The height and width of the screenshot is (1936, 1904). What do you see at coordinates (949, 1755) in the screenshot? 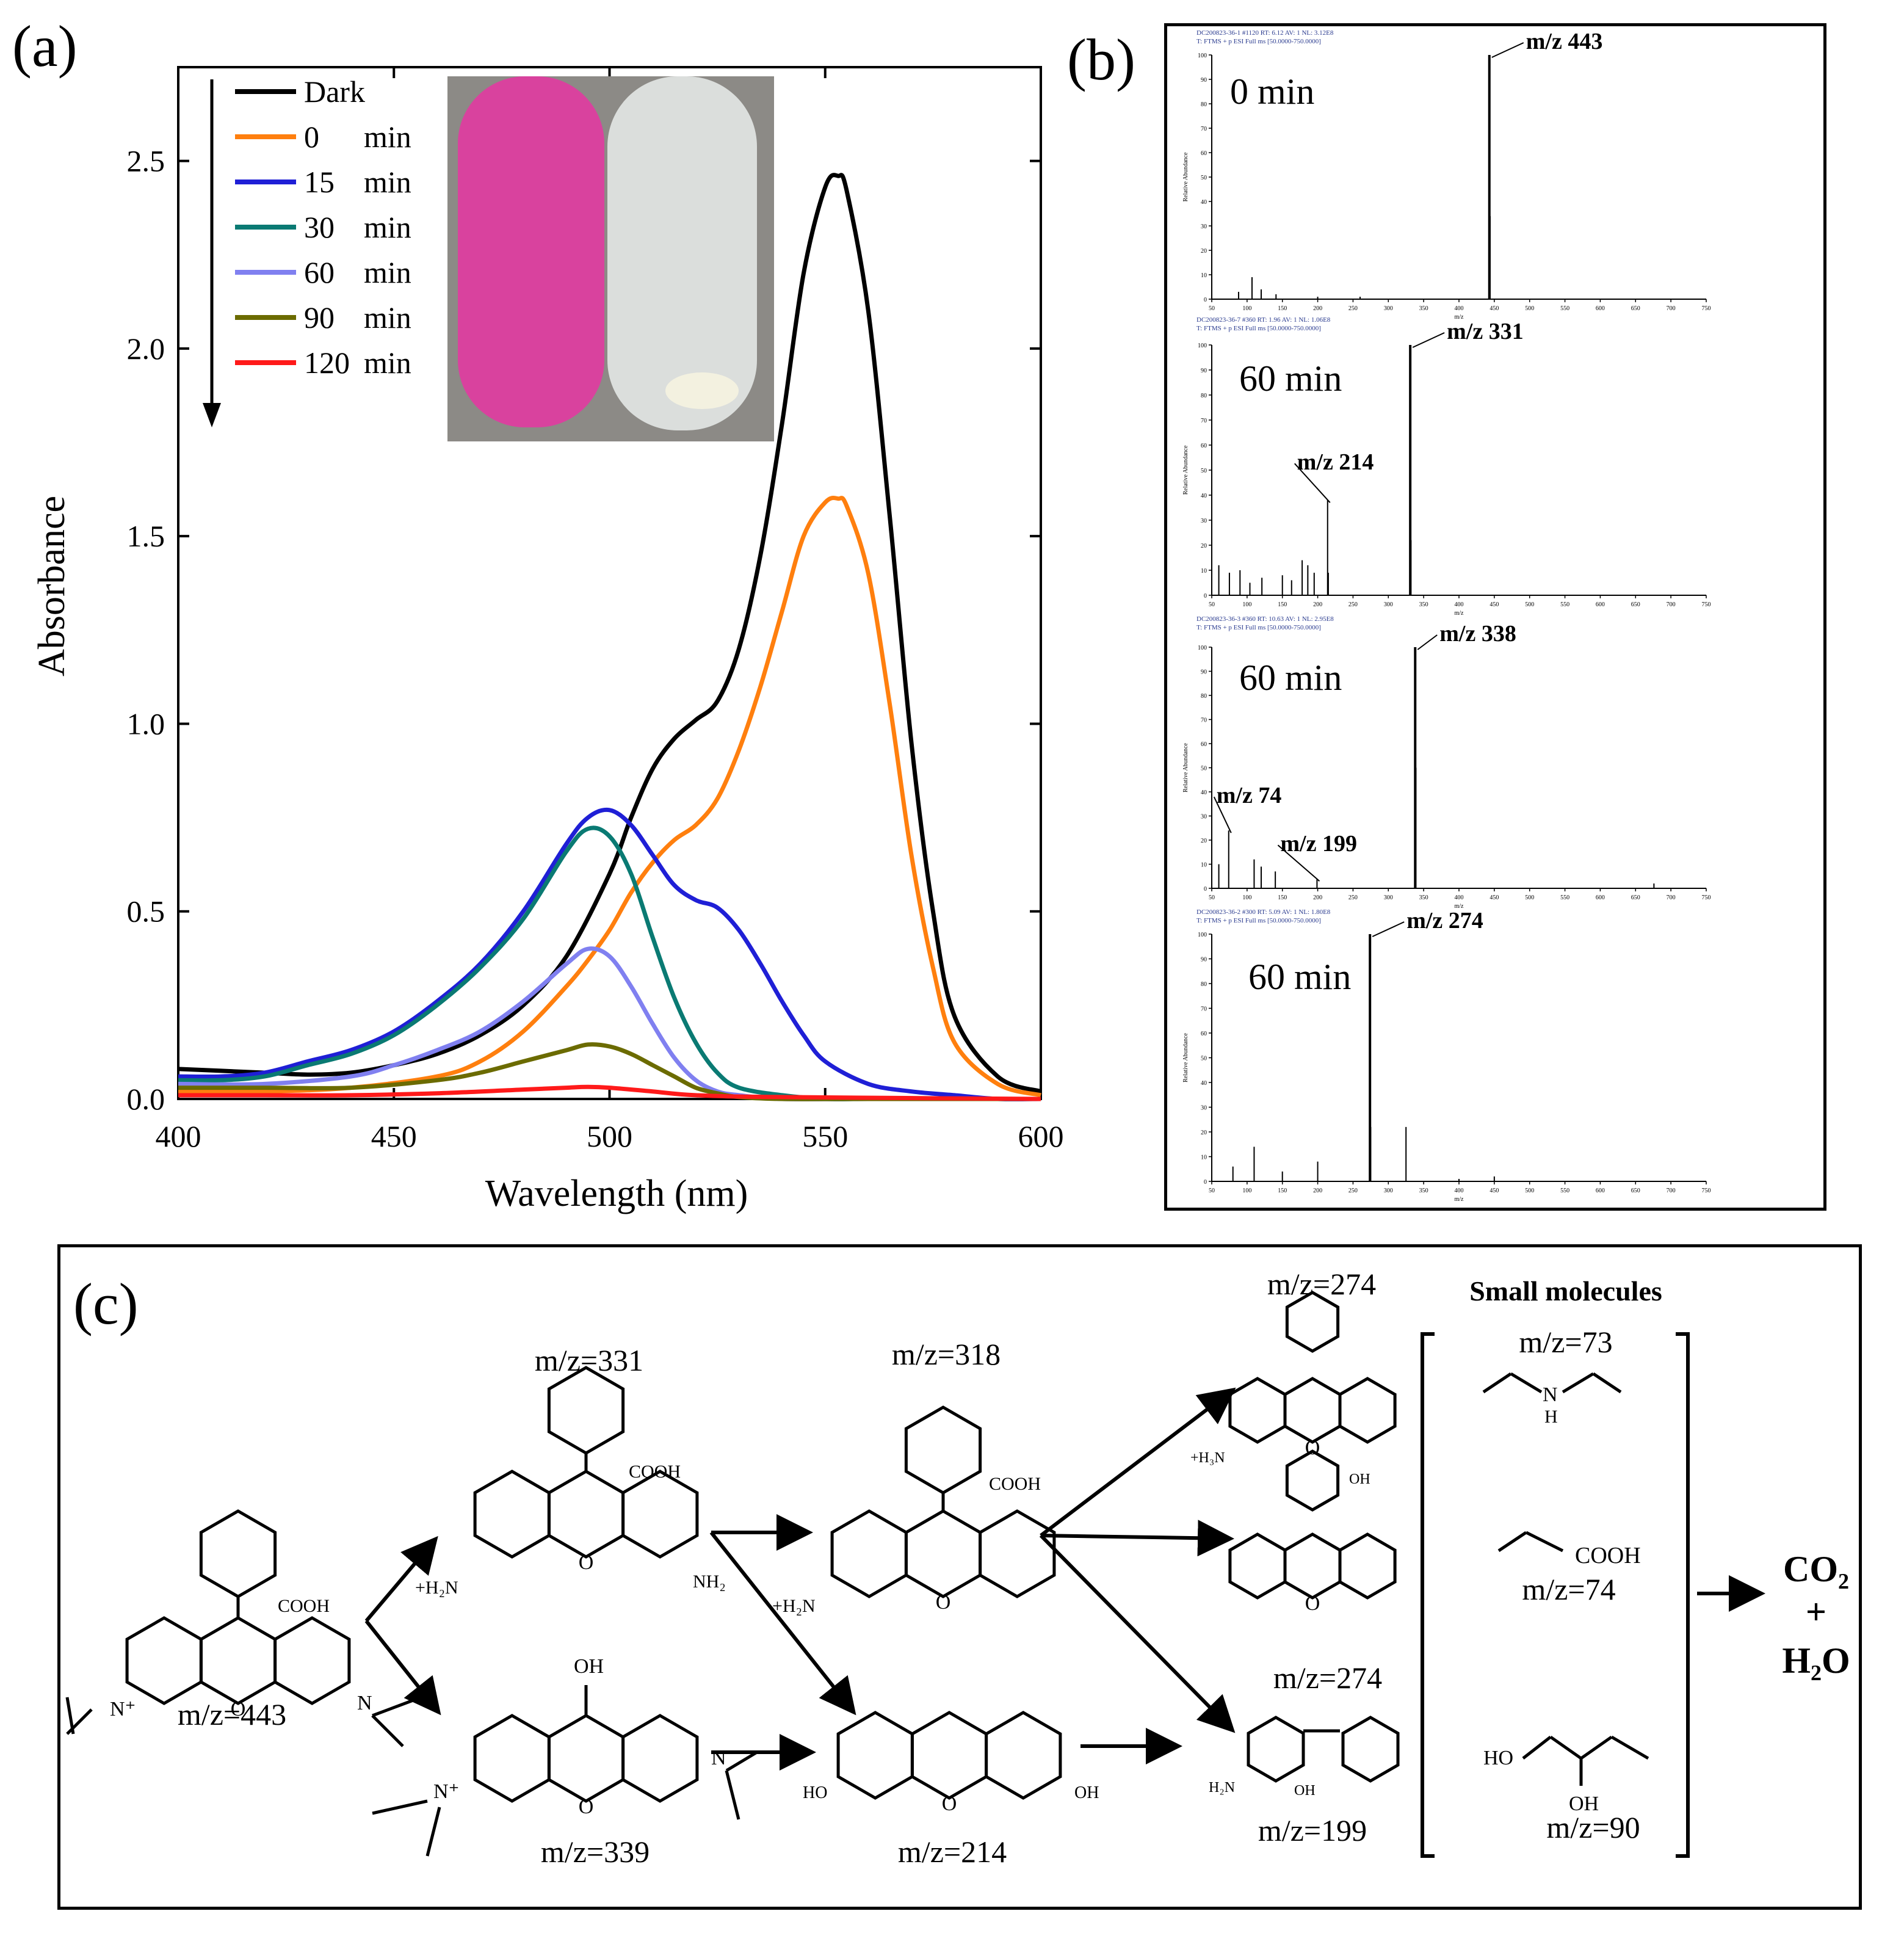
I see `xanthene-ring-center` at bounding box center [949, 1755].